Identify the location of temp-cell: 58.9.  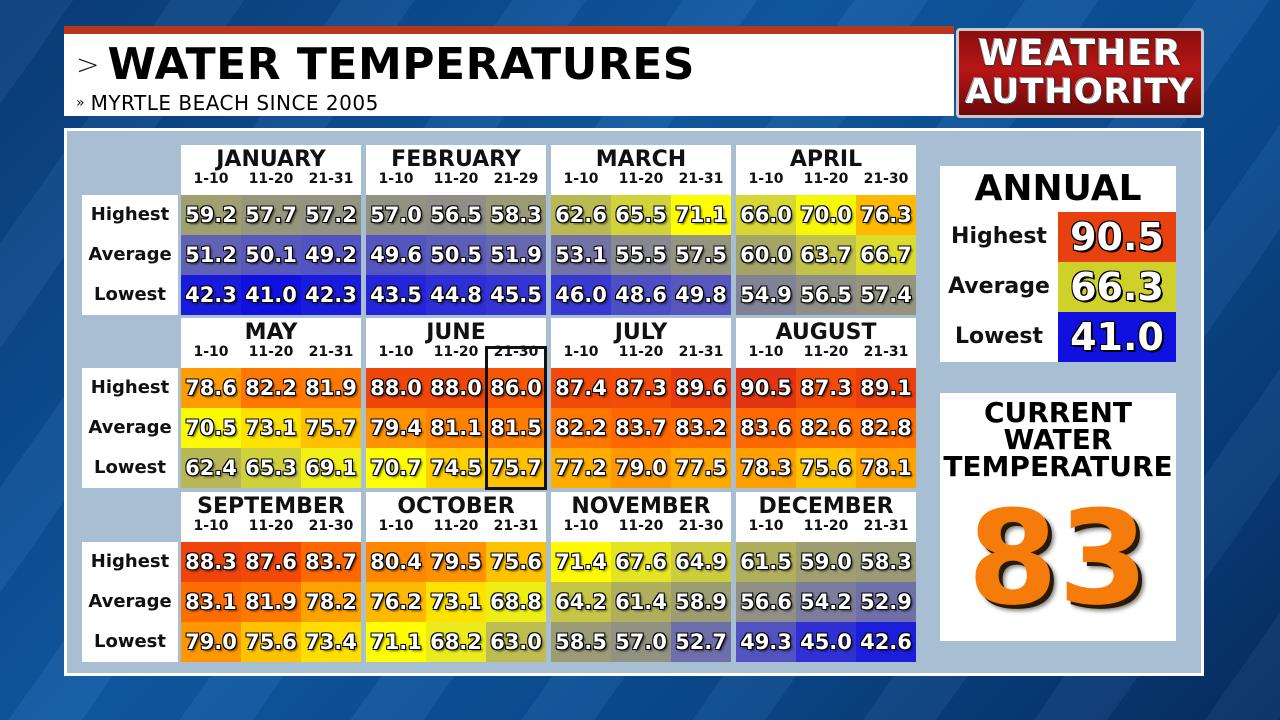
(701, 602).